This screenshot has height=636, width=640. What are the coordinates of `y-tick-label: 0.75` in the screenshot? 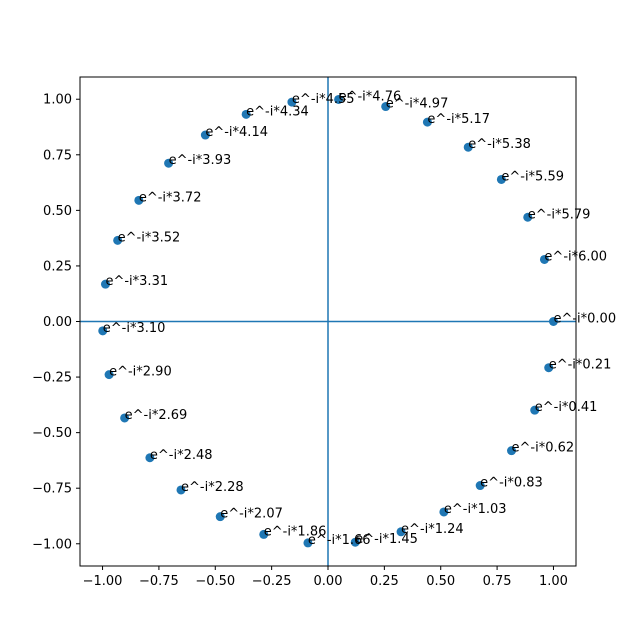 It's located at (57, 155).